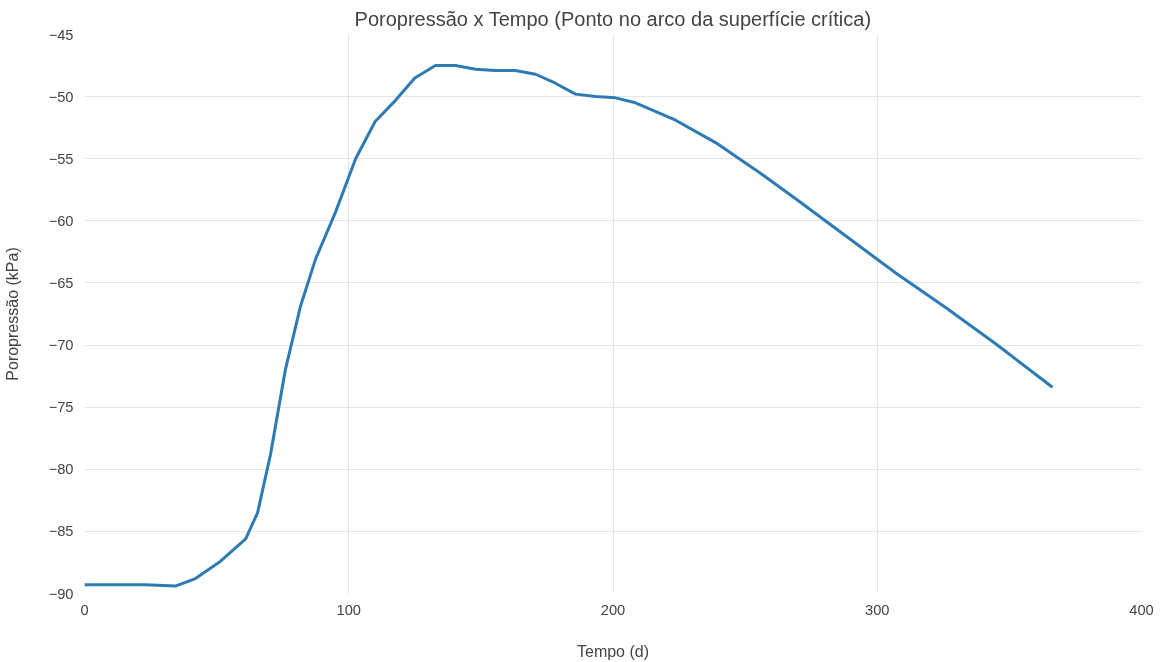 Image resolution: width=1171 pixels, height=662 pixels. Describe the element at coordinates (61, 469) in the screenshot. I see `y-tick-label: −80` at that location.